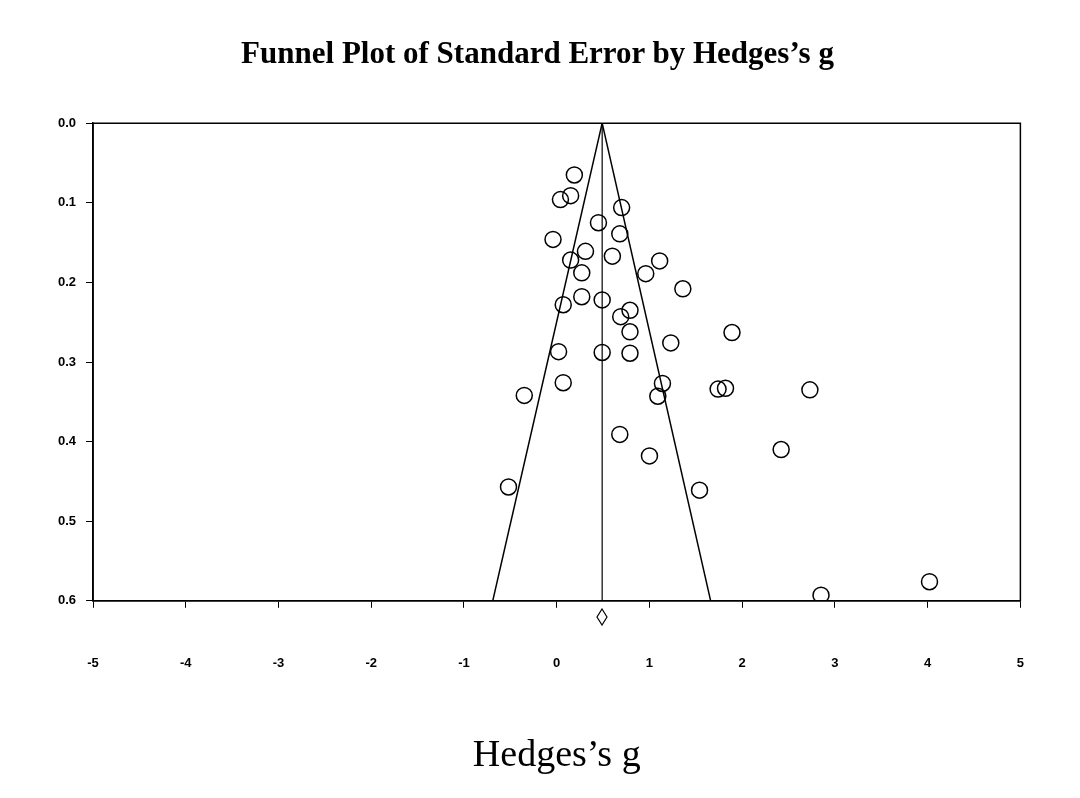  Describe the element at coordinates (67, 361) in the screenshot. I see `y-tick-label: 0.3` at that location.